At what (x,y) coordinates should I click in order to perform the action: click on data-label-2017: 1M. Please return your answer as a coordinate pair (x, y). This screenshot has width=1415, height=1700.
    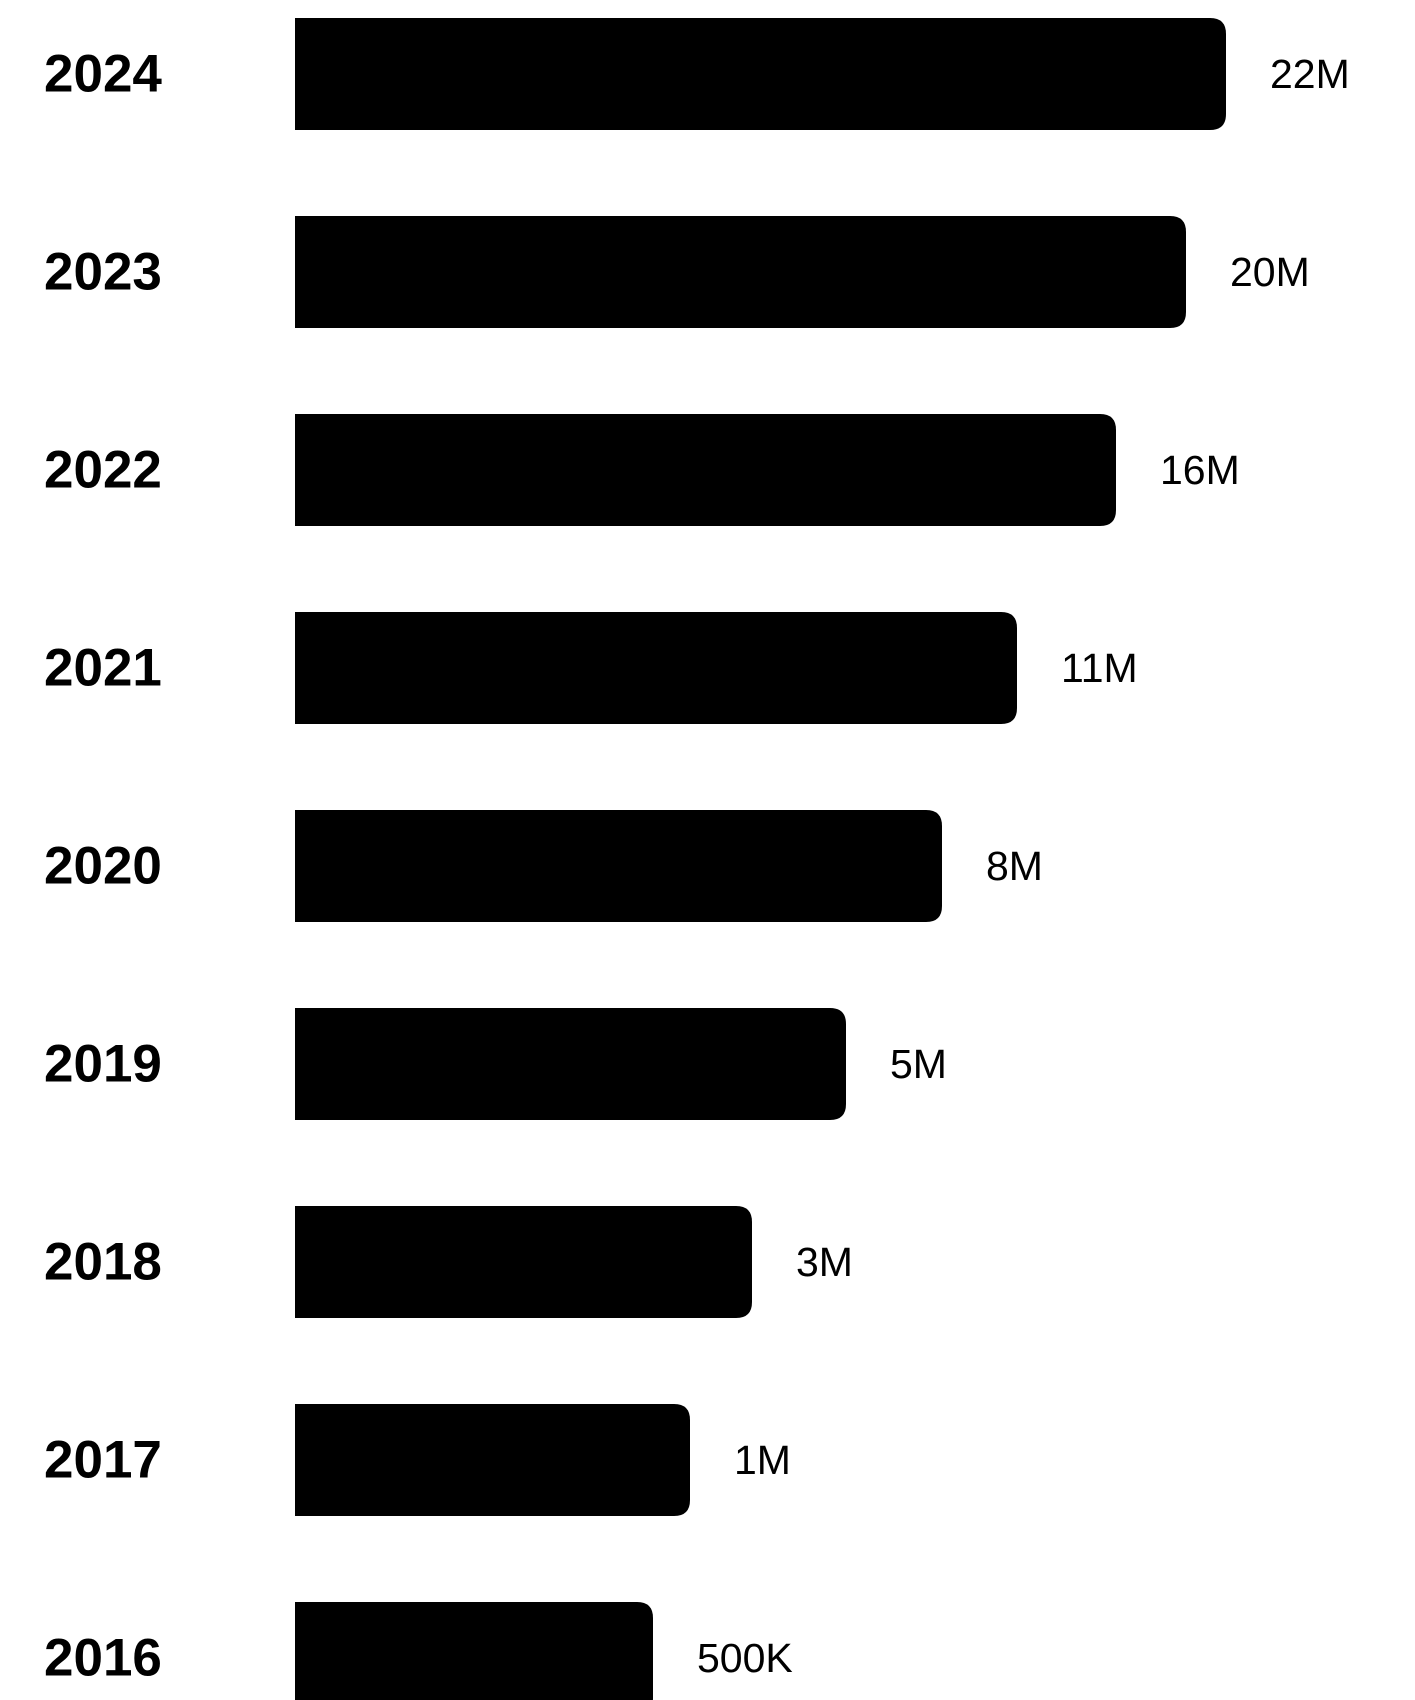
    Looking at the image, I should click on (762, 1460).